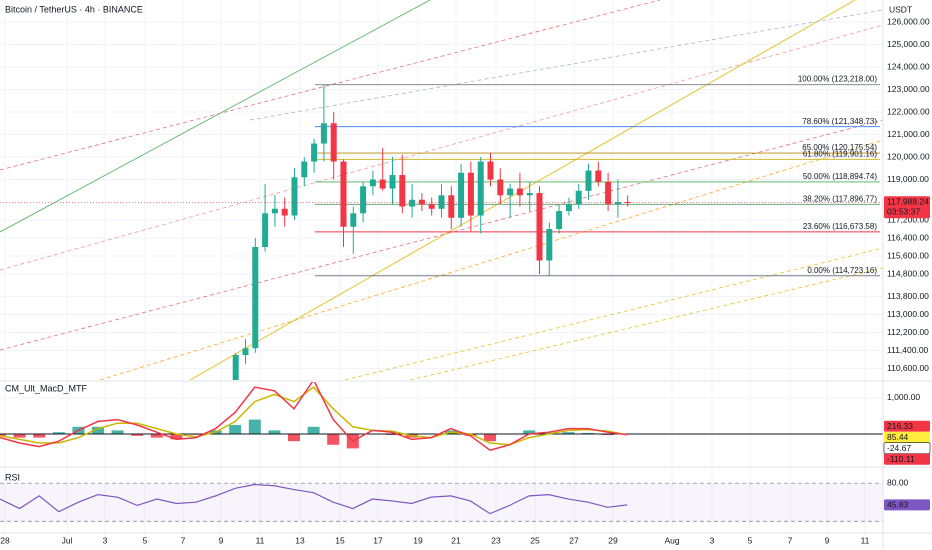  Describe the element at coordinates (418, 540) in the screenshot. I see `x-tick-label: 19` at that location.